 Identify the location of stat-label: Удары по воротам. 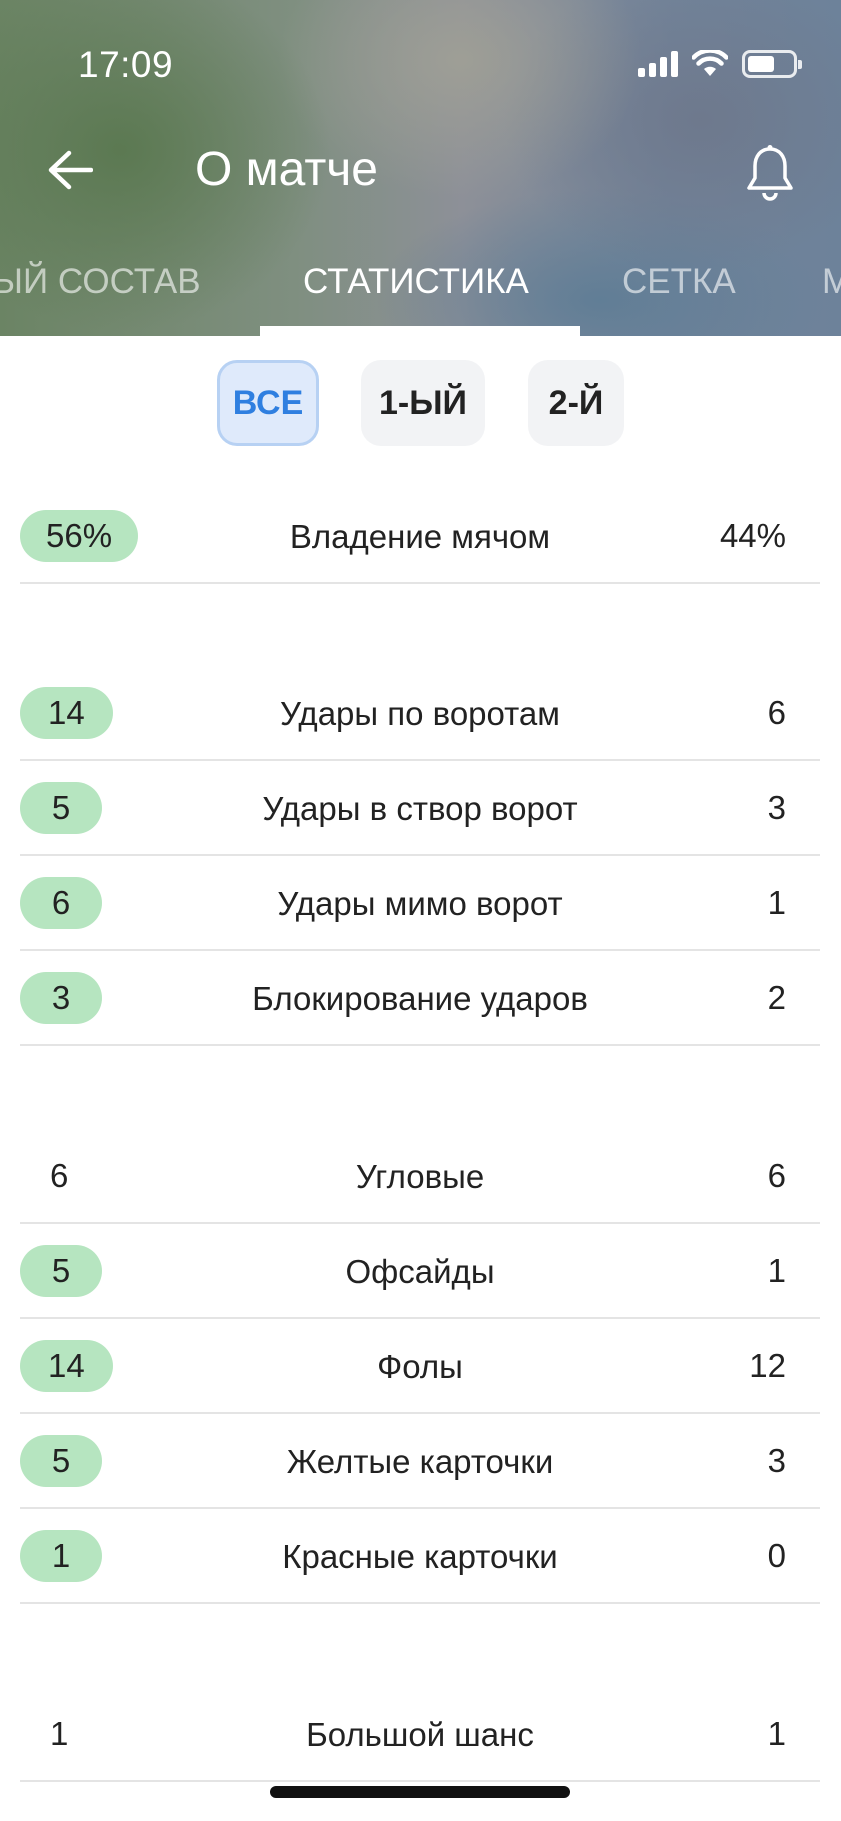
(420, 713).